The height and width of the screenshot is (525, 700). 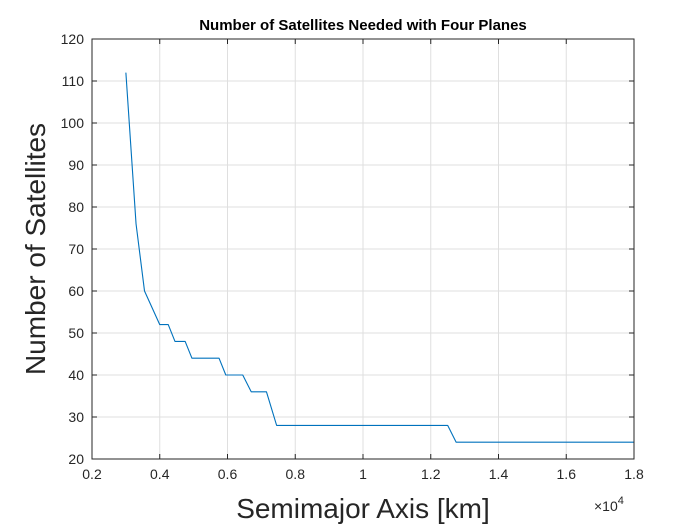 What do you see at coordinates (92, 474) in the screenshot?
I see `x-tick-label: 0.2` at bounding box center [92, 474].